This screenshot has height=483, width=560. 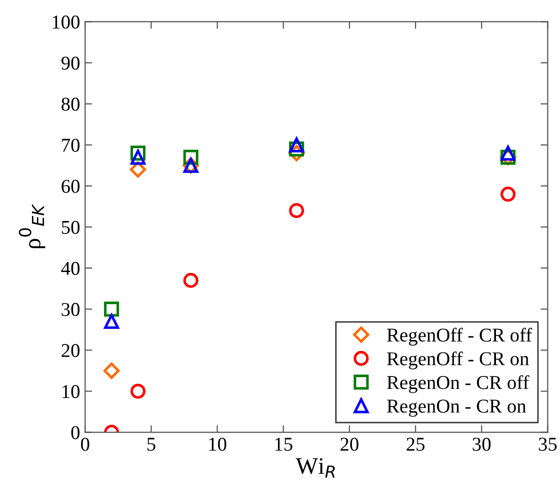 What do you see at coordinates (547, 444) in the screenshot?
I see `x-tick-label: 35` at bounding box center [547, 444].